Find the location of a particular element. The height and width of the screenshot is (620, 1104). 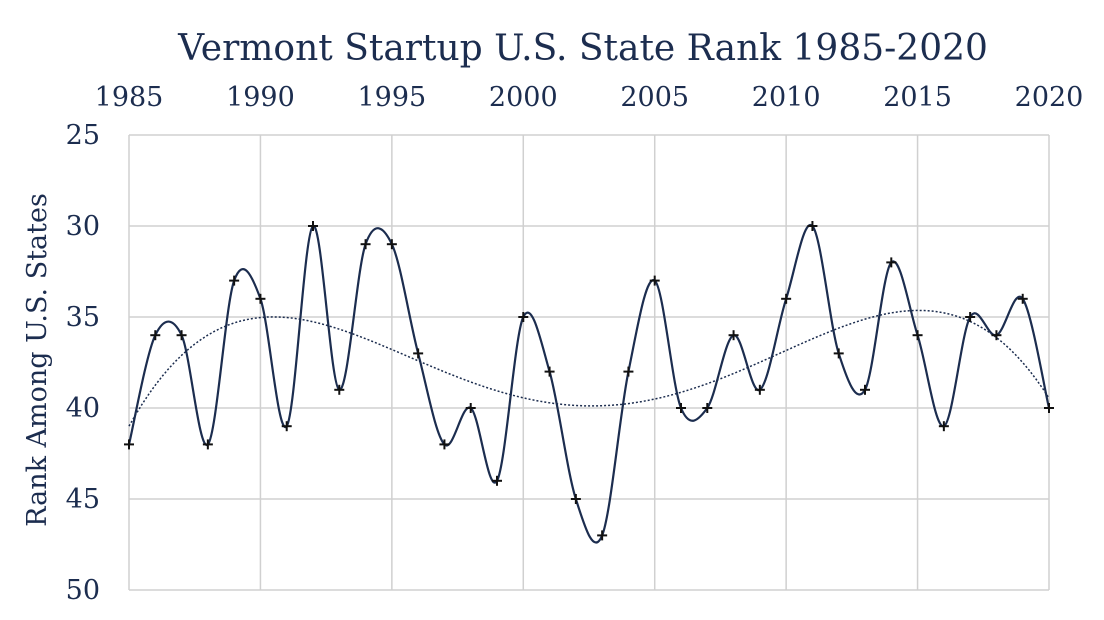

x-tick-label: 2005 is located at coordinates (654, 97).